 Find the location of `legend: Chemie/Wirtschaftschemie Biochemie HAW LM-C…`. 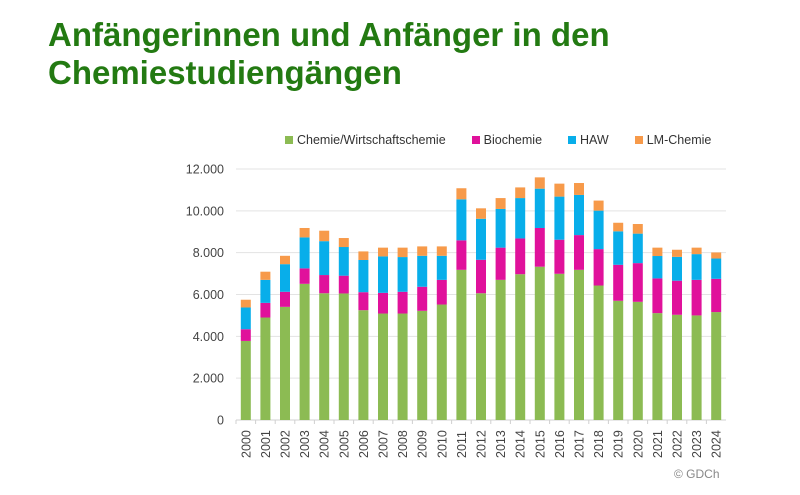

legend: Chemie/Wirtschaftschemie Biochemie HAW LM-C… is located at coordinates (498, 140).